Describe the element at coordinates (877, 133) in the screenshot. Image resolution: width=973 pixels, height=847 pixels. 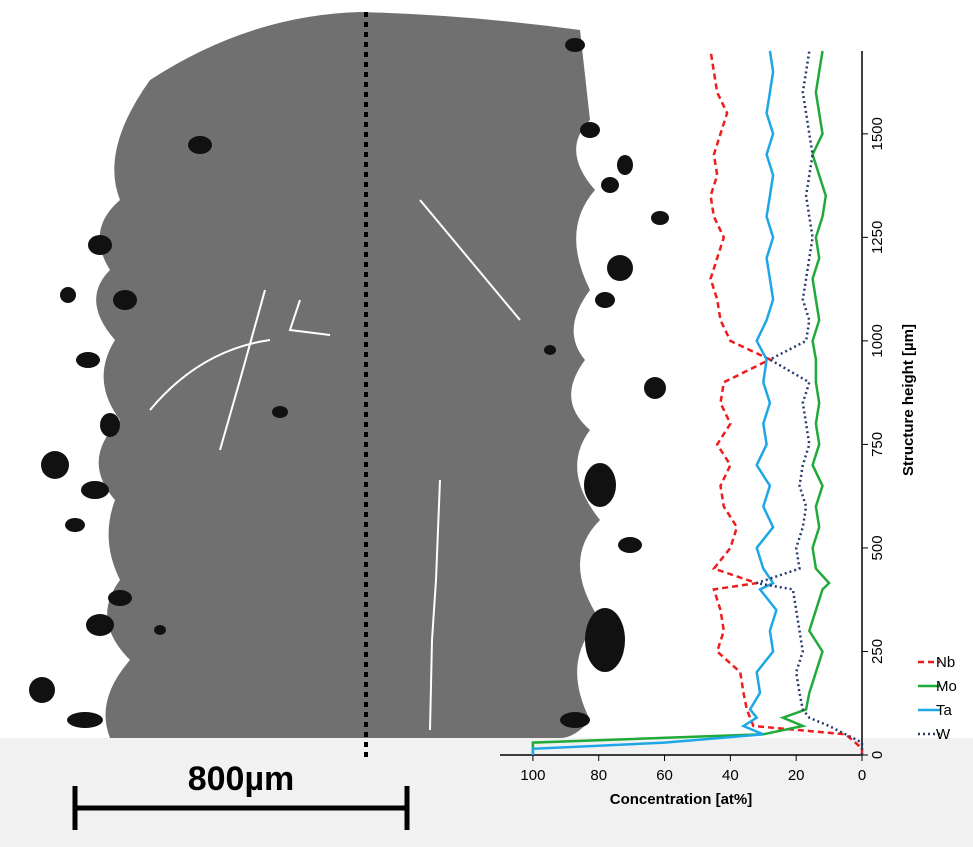
I see `y-tick-label: 1500` at that location.